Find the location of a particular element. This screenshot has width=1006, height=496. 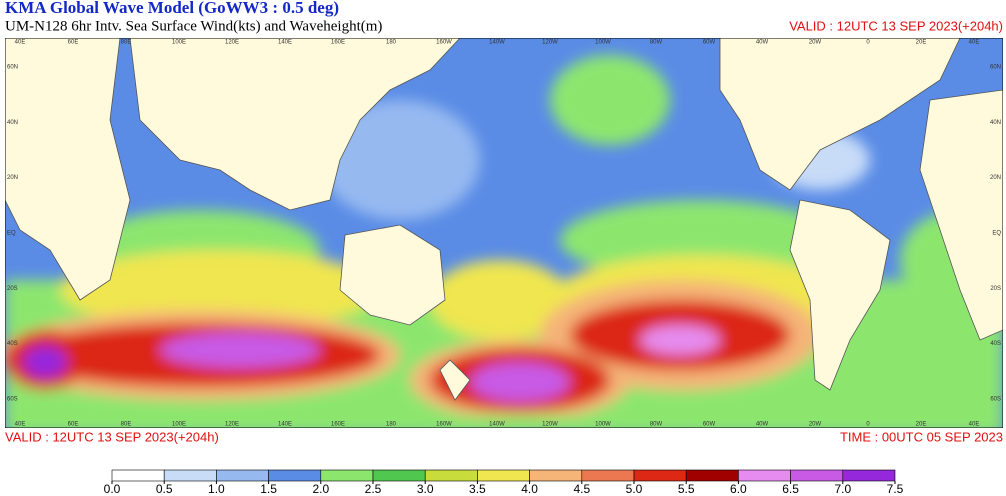

colorbar-label: 1.0 is located at coordinates (216, 489).